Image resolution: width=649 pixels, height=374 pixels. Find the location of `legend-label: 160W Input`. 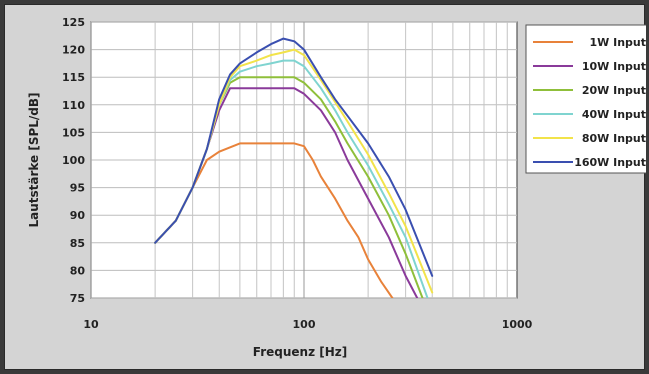

legend-label: 160W Input is located at coordinates (610, 162).